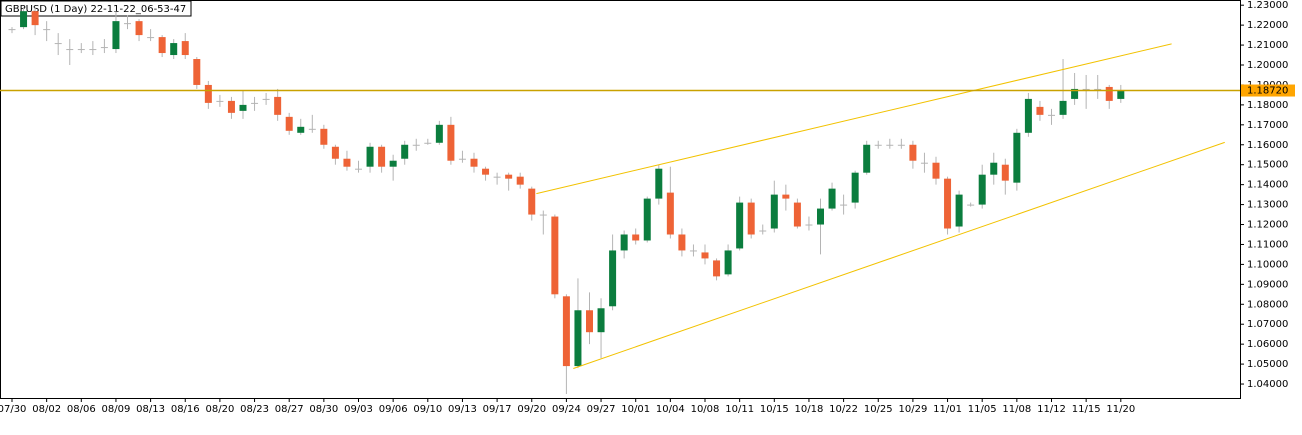 The image size is (1302, 435). Describe the element at coordinates (81, 409) in the screenshot. I see `x-tick-label: 08/06` at that location.